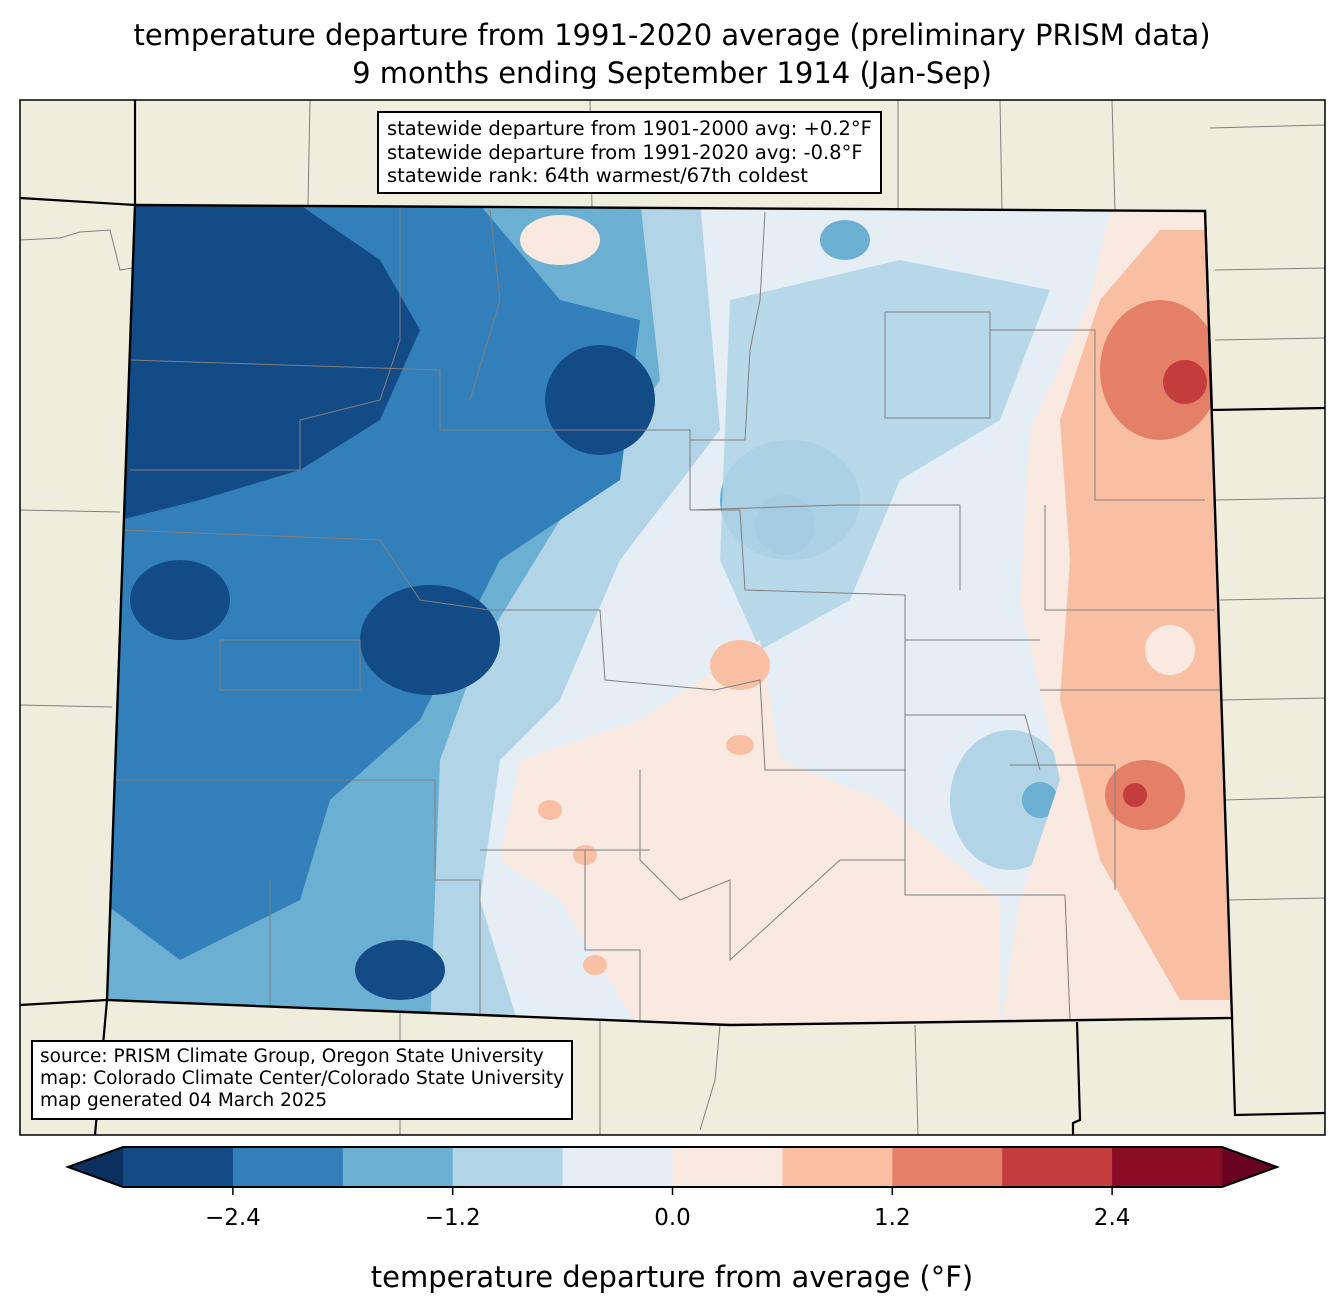 The width and height of the screenshot is (1344, 1299). What do you see at coordinates (672, 1218) in the screenshot?
I see `colorbar-tick-label: 0.0` at bounding box center [672, 1218].